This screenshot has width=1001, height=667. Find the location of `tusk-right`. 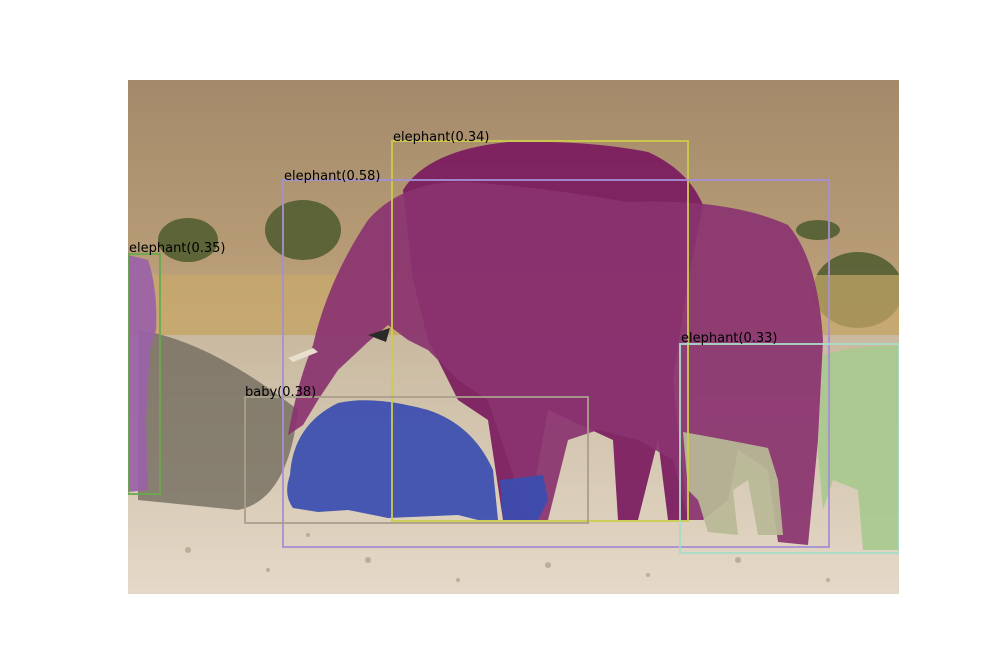

tusk-right is located at coordinates (379, 335).